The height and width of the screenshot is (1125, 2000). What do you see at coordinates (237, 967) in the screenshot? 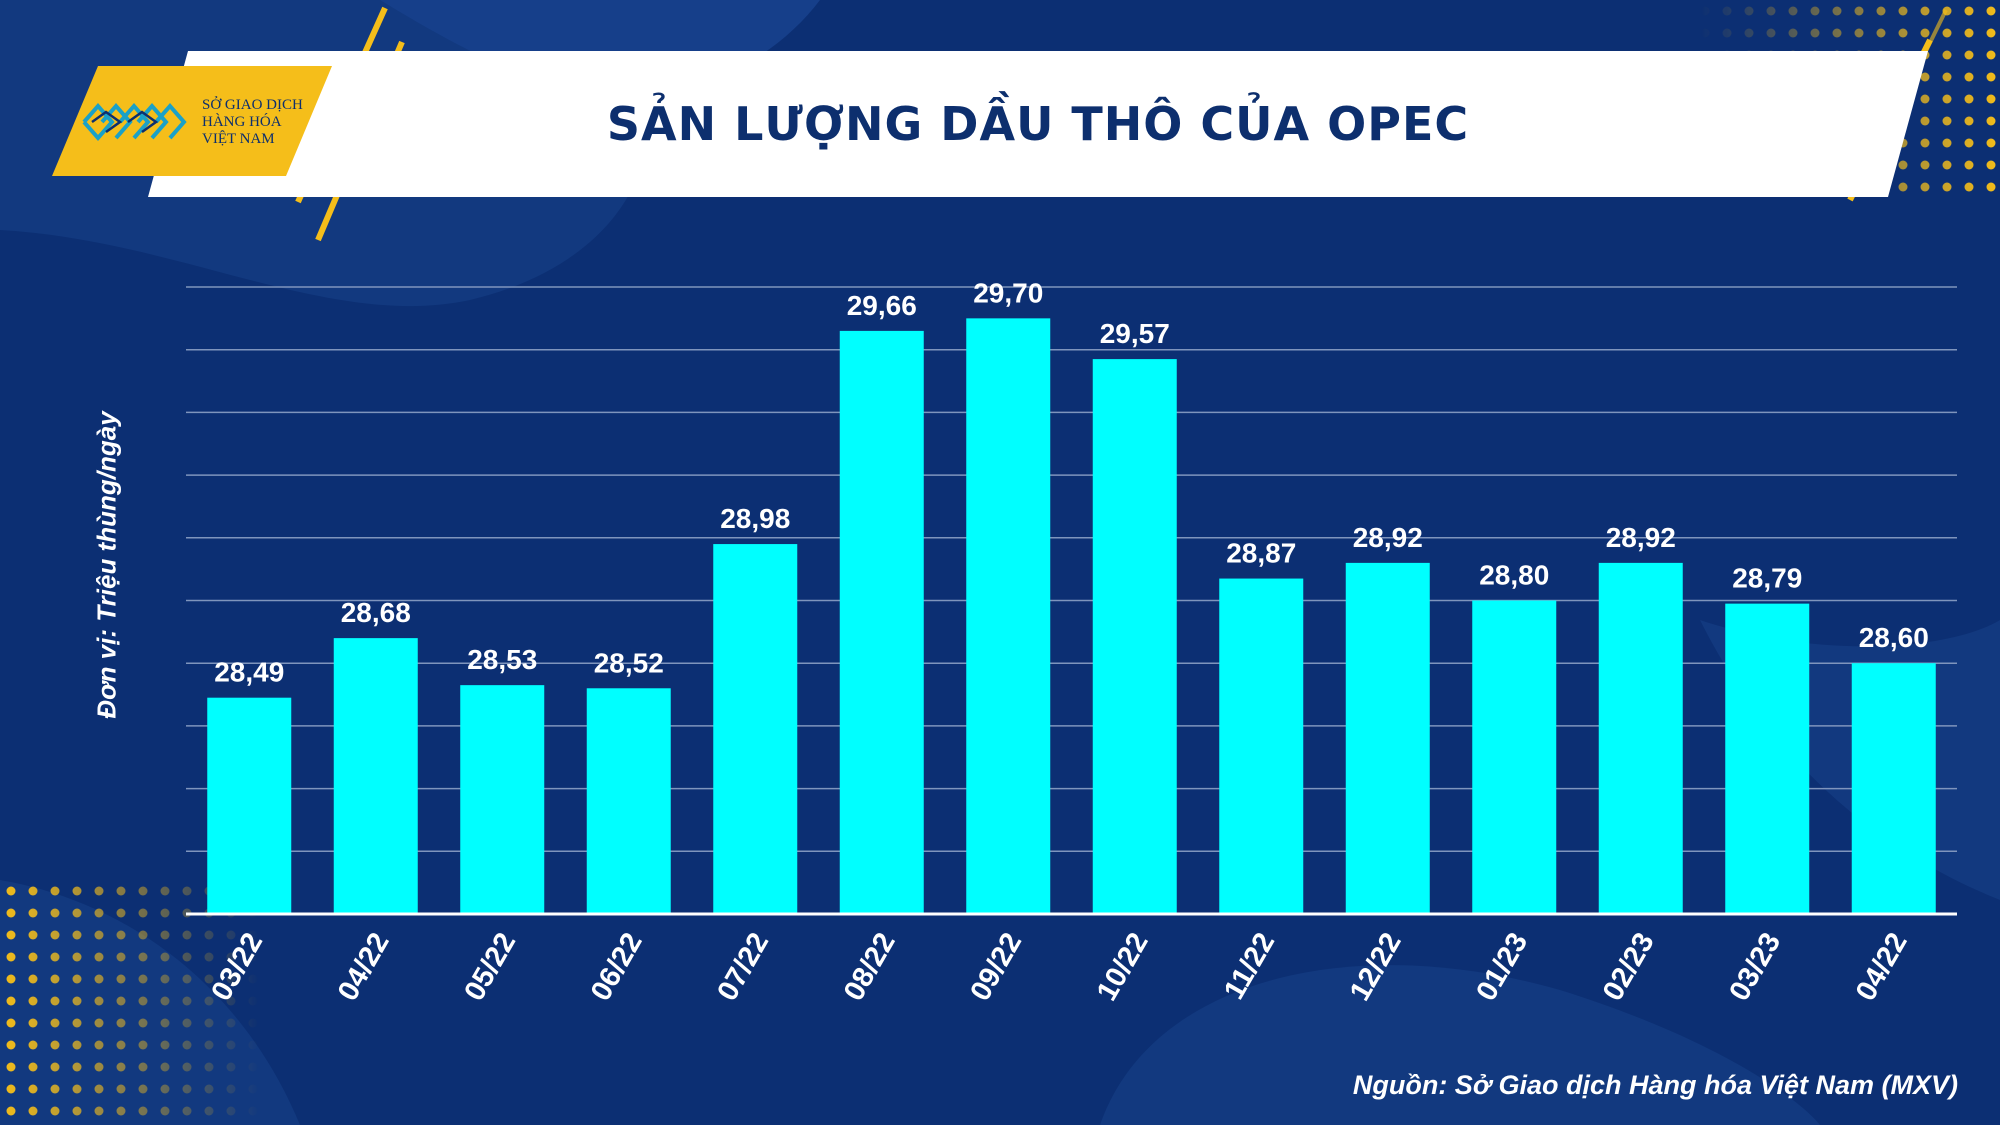
I see `x-tick-label: 03/22` at bounding box center [237, 967].